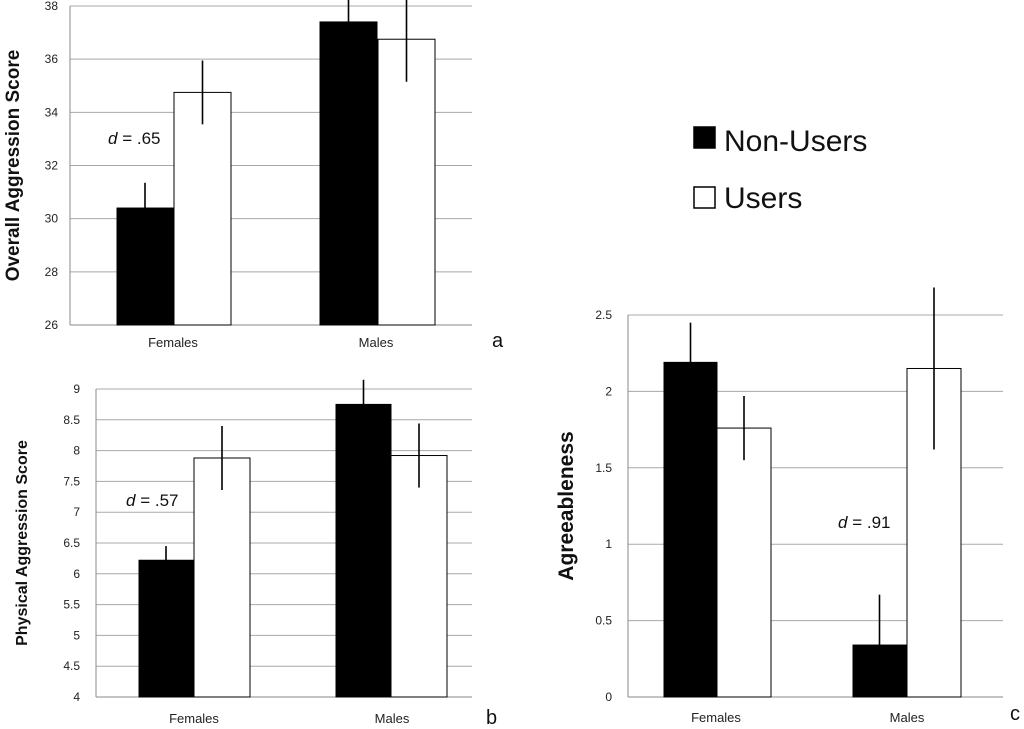 The width and height of the screenshot is (1024, 729). Describe the element at coordinates (566, 505) in the screenshot. I see `y-axis-title: Agreeableness` at that location.